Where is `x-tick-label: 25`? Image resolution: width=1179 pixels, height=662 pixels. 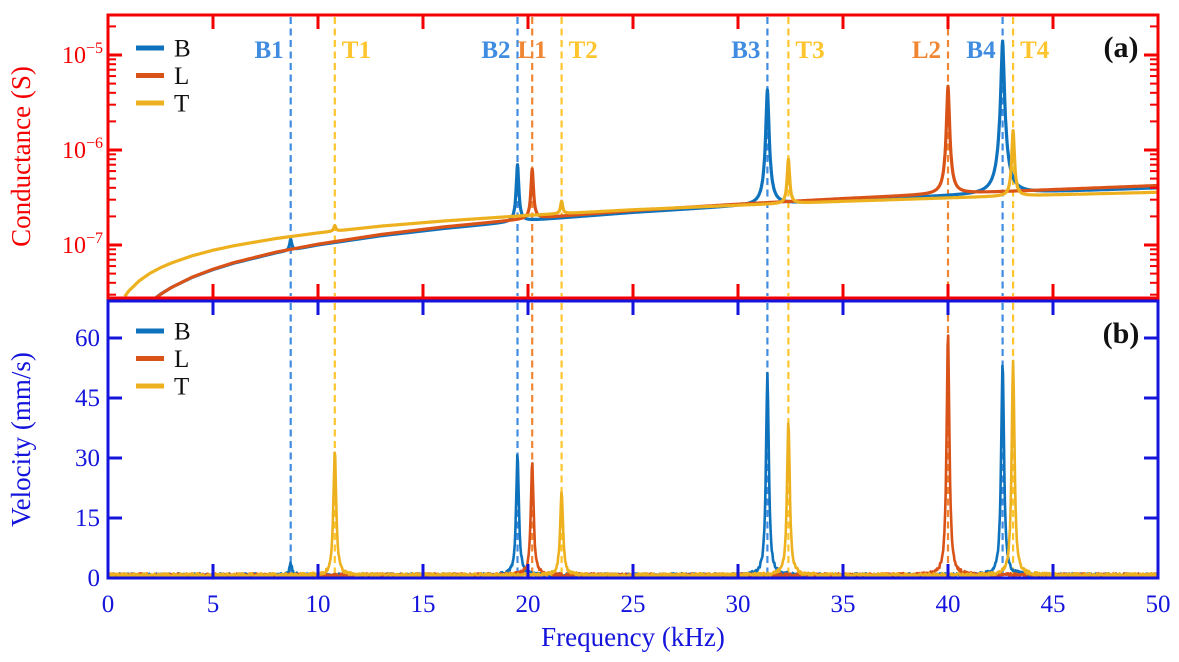 x-tick-label: 25 is located at coordinates (633, 604).